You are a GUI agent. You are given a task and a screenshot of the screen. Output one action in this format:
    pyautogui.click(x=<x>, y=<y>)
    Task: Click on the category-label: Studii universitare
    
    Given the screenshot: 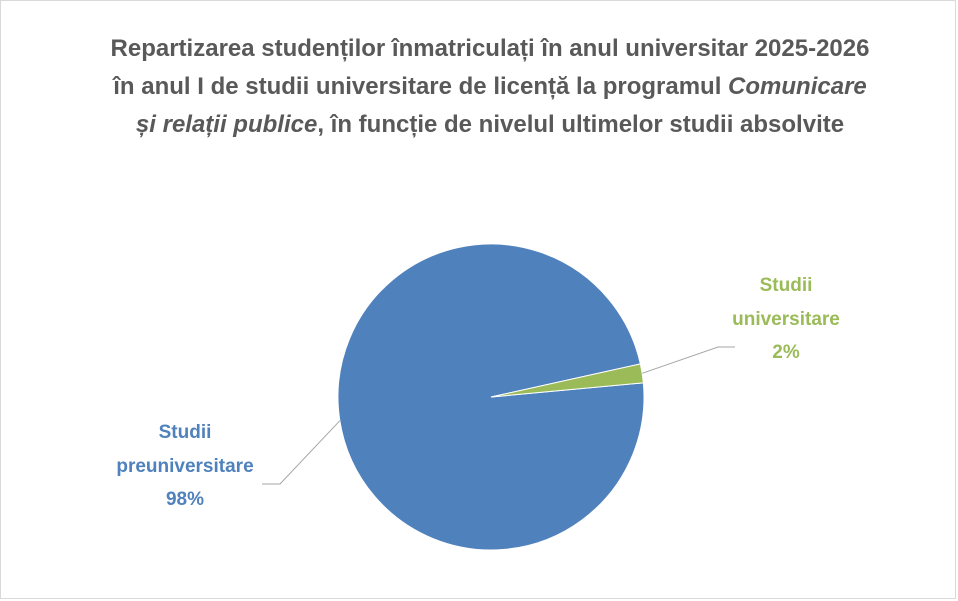 What is the action you would take?
    pyautogui.click(x=786, y=302)
    